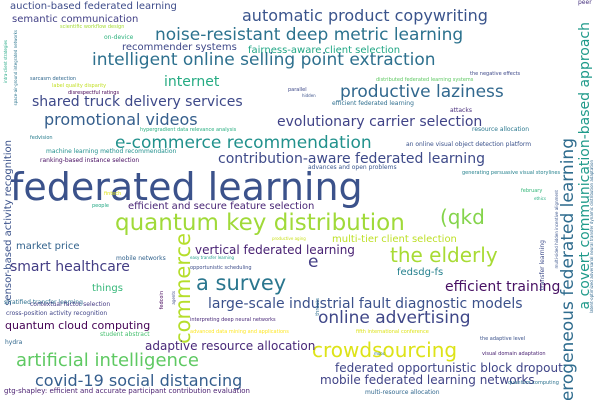 The image size is (600, 400). I want to click on word-covid: covid-19 social distancing, so click(139, 380).